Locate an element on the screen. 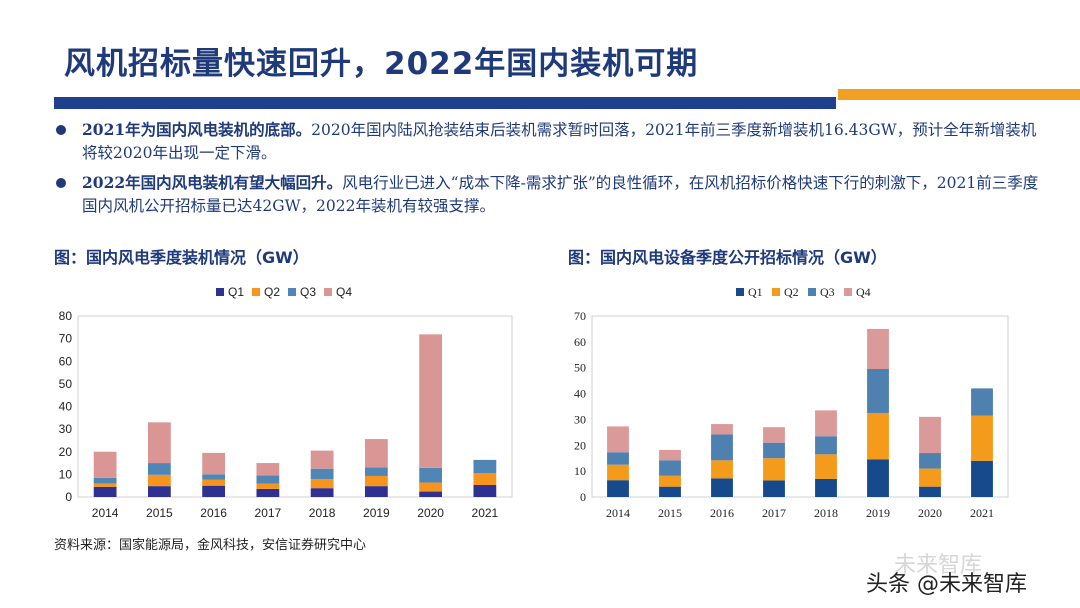 This screenshot has height=608, width=1080. bar-q4-2019 is located at coordinates (878, 349).